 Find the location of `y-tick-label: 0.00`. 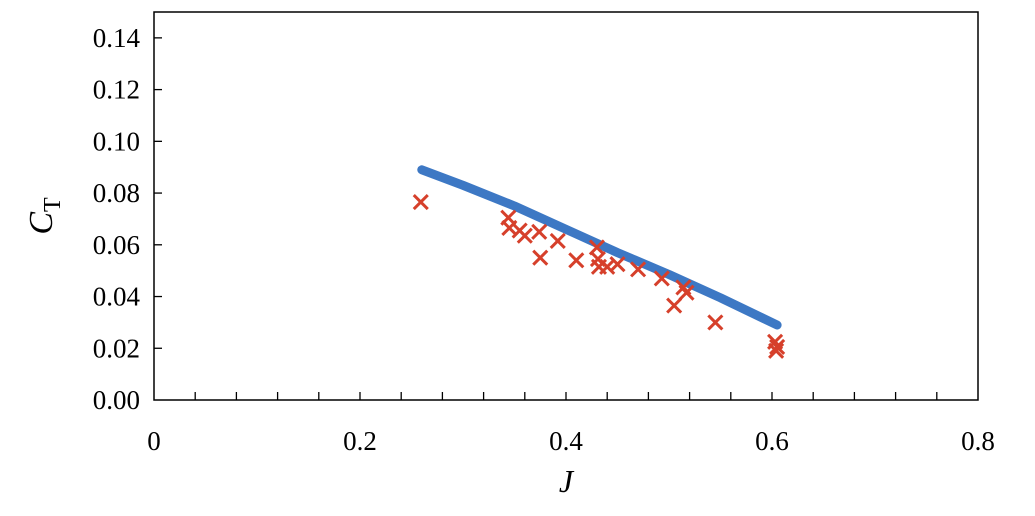

y-tick-label: 0.00 is located at coordinates (116, 400).